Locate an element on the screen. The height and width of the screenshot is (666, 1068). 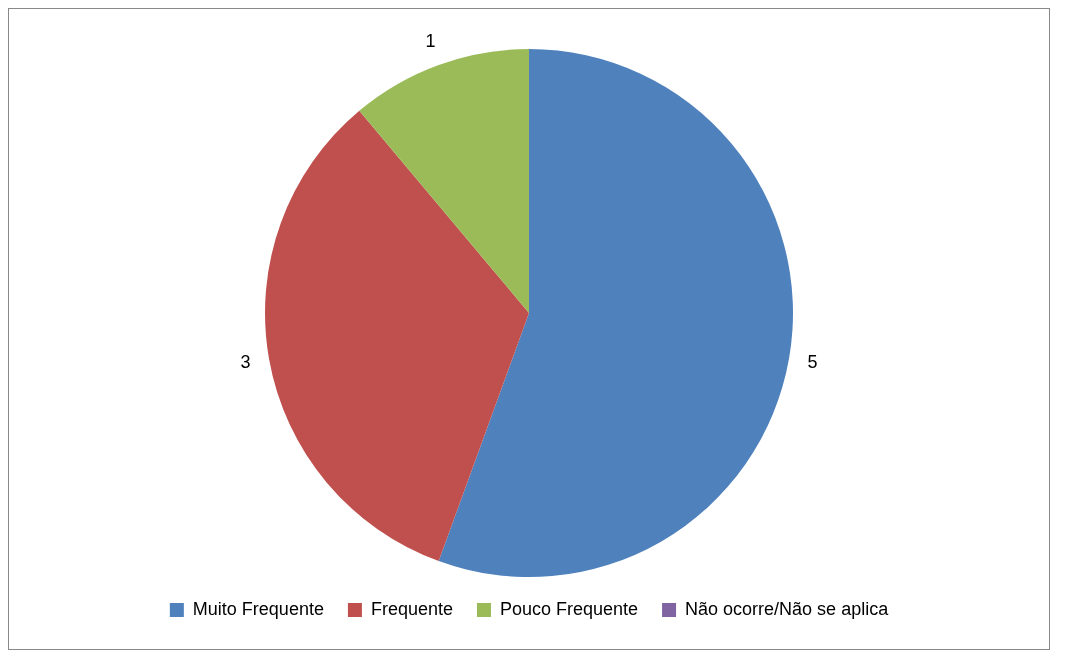
legend-label: Pouco Frequente is located at coordinates (569, 608).